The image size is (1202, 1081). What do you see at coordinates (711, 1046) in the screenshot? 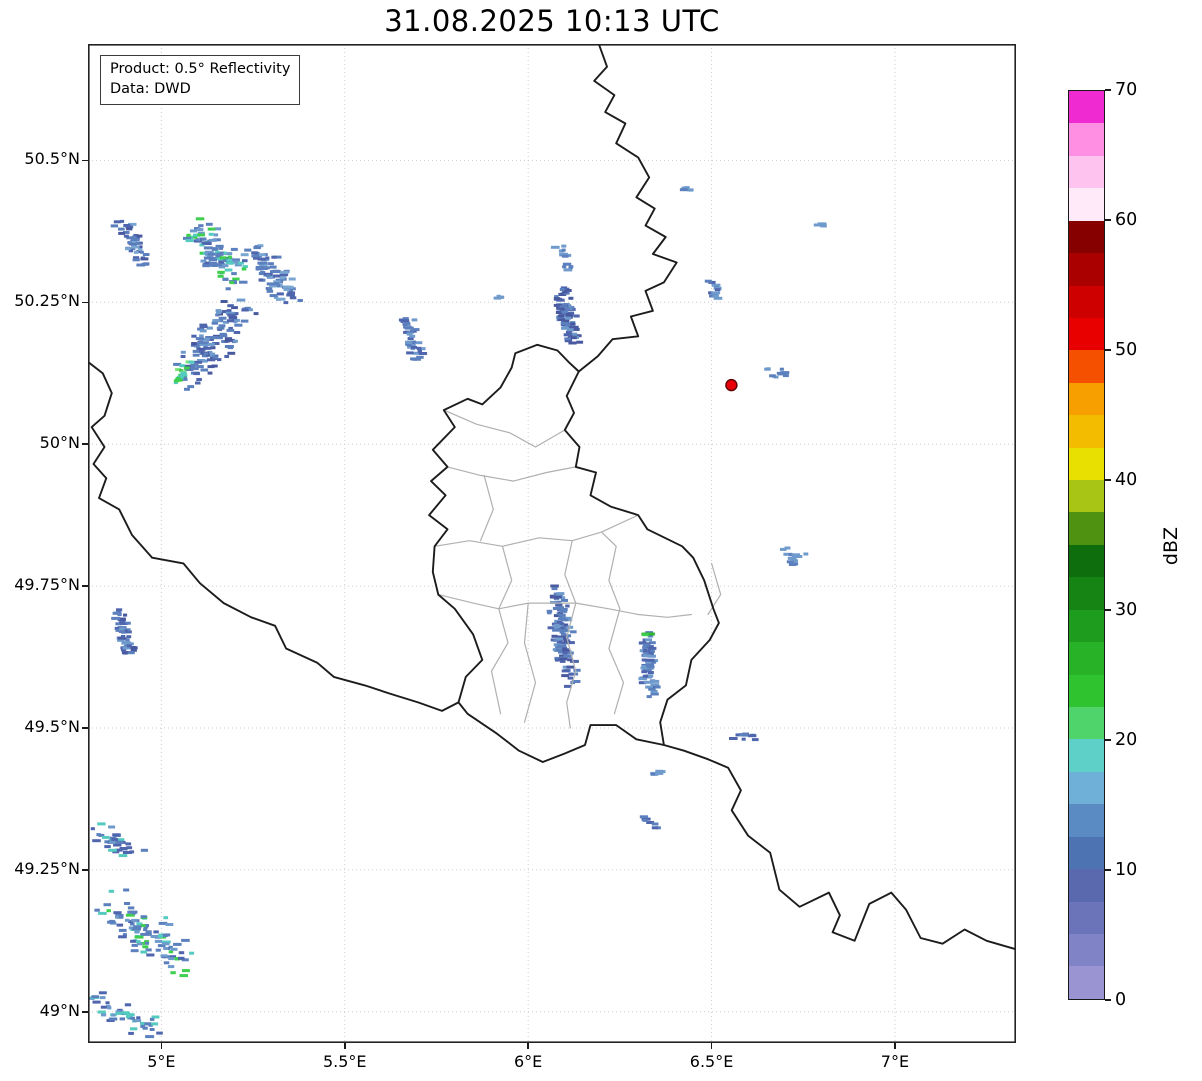
I see `x-tick-mark` at bounding box center [711, 1046].